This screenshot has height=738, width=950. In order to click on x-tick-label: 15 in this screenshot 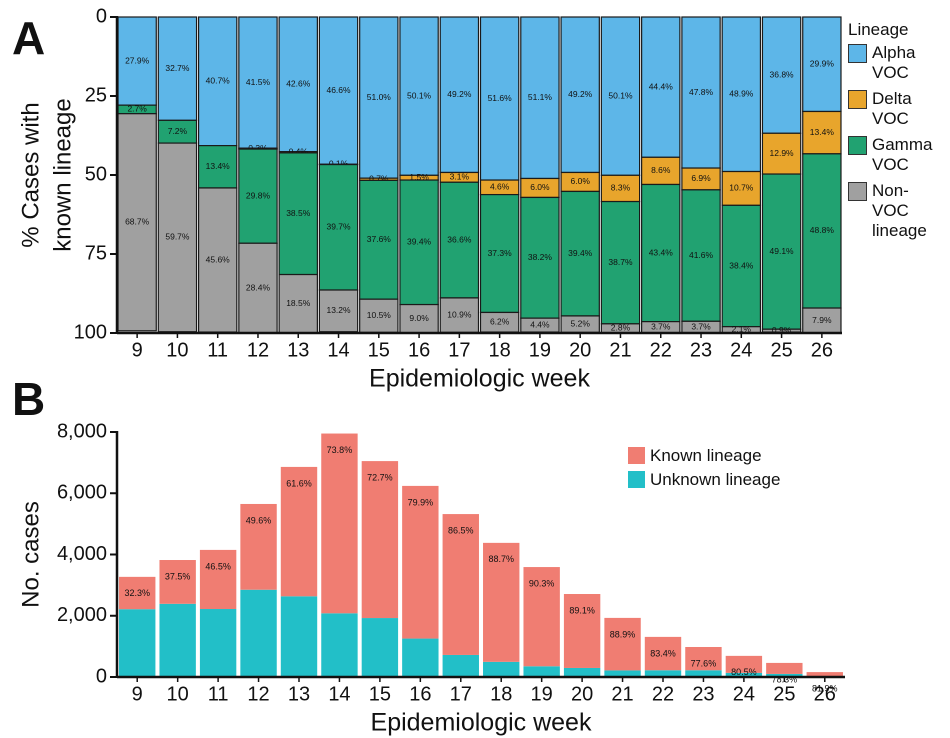, I will do `click(379, 350)`.